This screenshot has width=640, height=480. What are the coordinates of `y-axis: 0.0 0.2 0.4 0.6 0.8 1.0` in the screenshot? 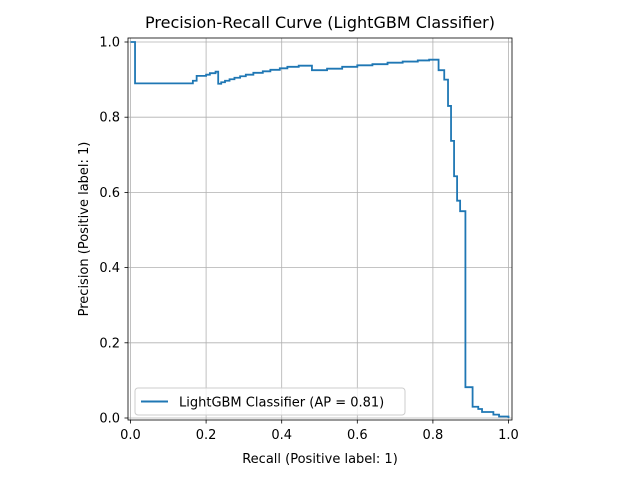 It's located at (113, 231).